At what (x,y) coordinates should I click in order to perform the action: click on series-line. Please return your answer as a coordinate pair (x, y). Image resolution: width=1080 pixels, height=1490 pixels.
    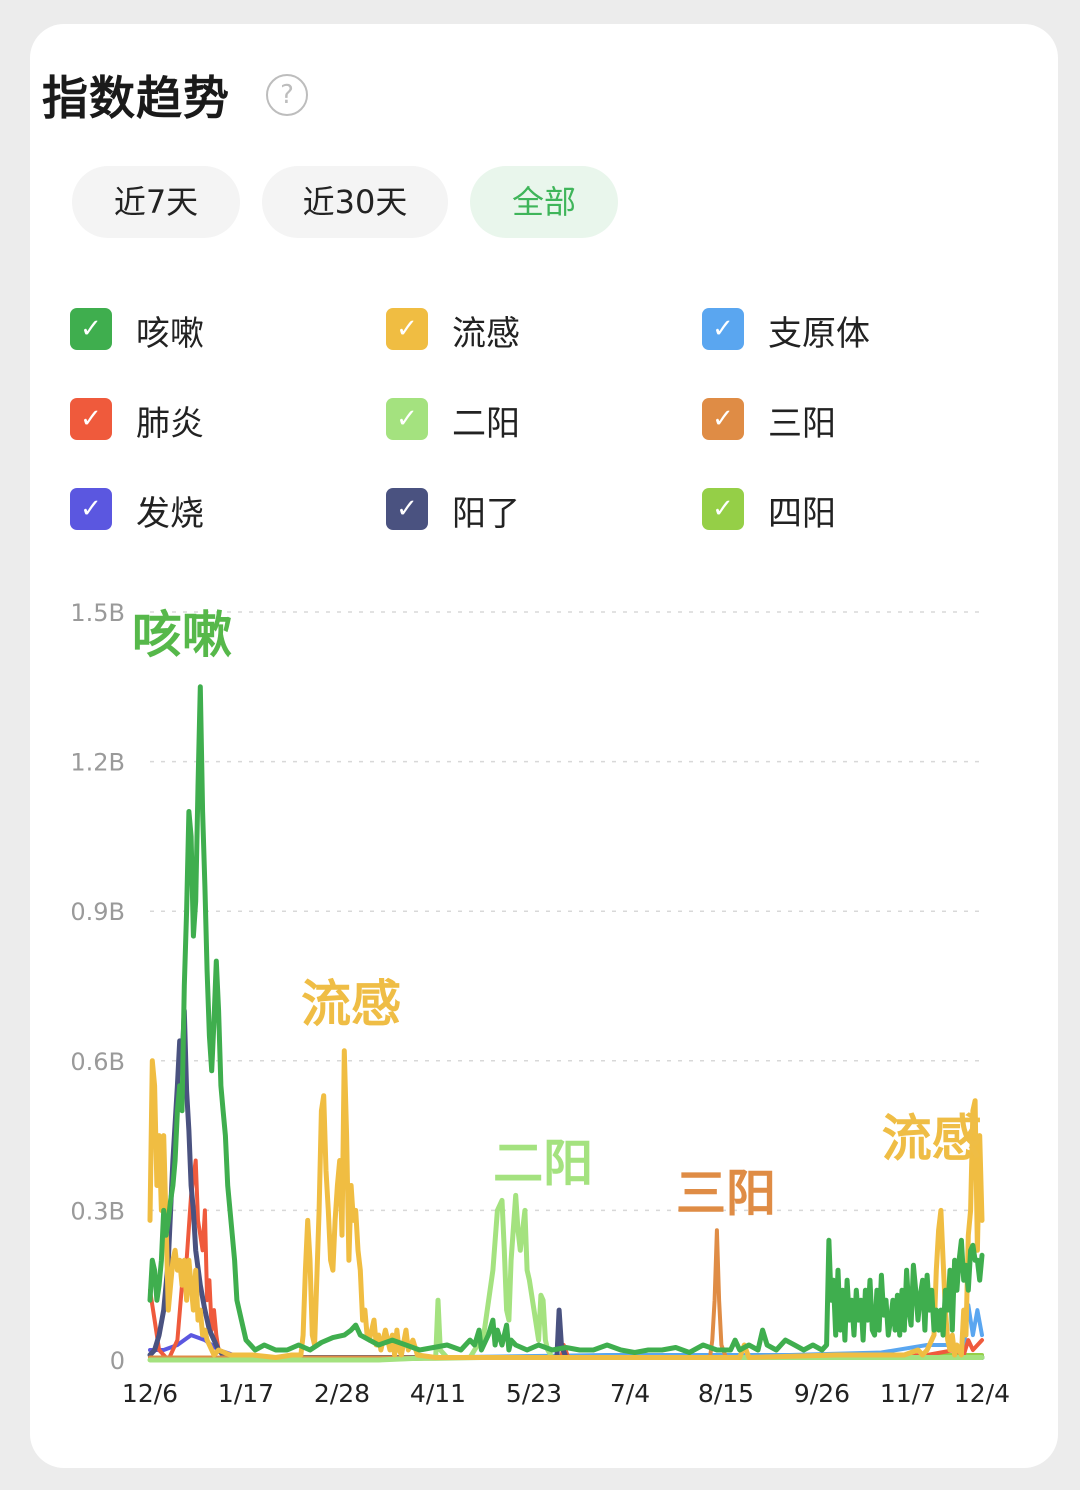
    Looking at the image, I should click on (566, 1277).